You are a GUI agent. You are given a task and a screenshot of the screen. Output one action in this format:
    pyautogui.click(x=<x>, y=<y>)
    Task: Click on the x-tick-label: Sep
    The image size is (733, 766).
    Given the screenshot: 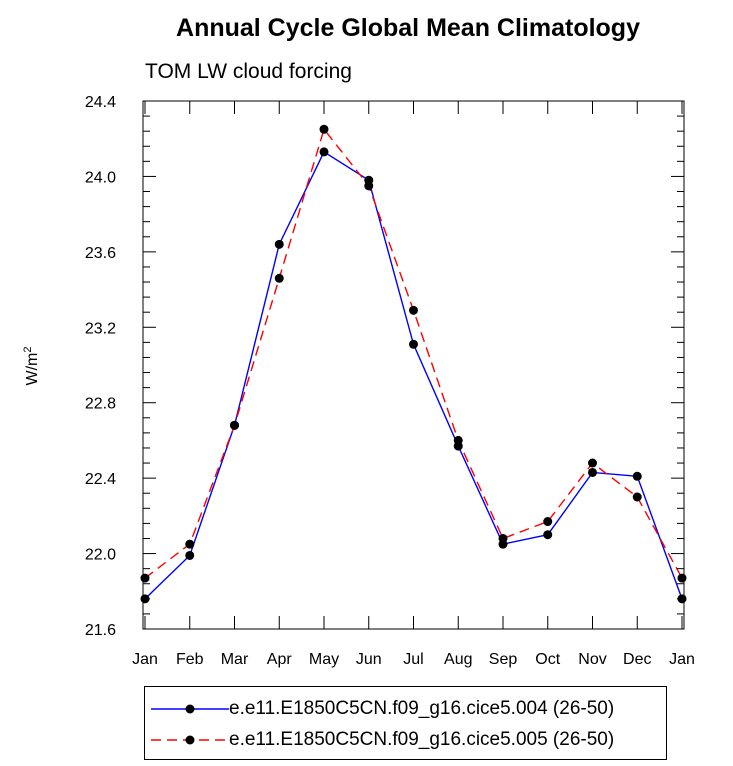 What is the action you would take?
    pyautogui.click(x=503, y=659)
    